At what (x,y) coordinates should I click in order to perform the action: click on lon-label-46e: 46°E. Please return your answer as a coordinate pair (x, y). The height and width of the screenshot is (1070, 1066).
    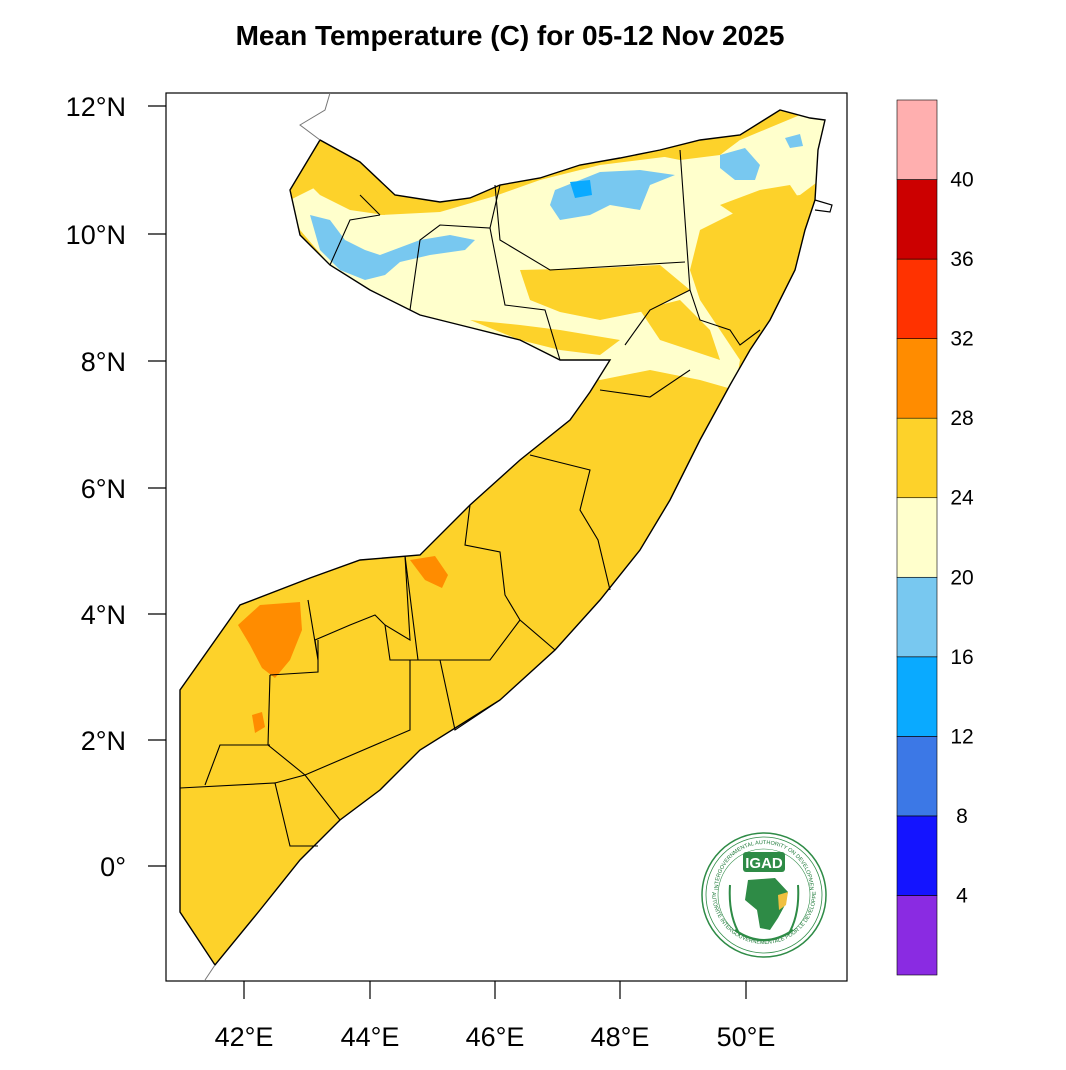
    Looking at the image, I should click on (495, 1037).